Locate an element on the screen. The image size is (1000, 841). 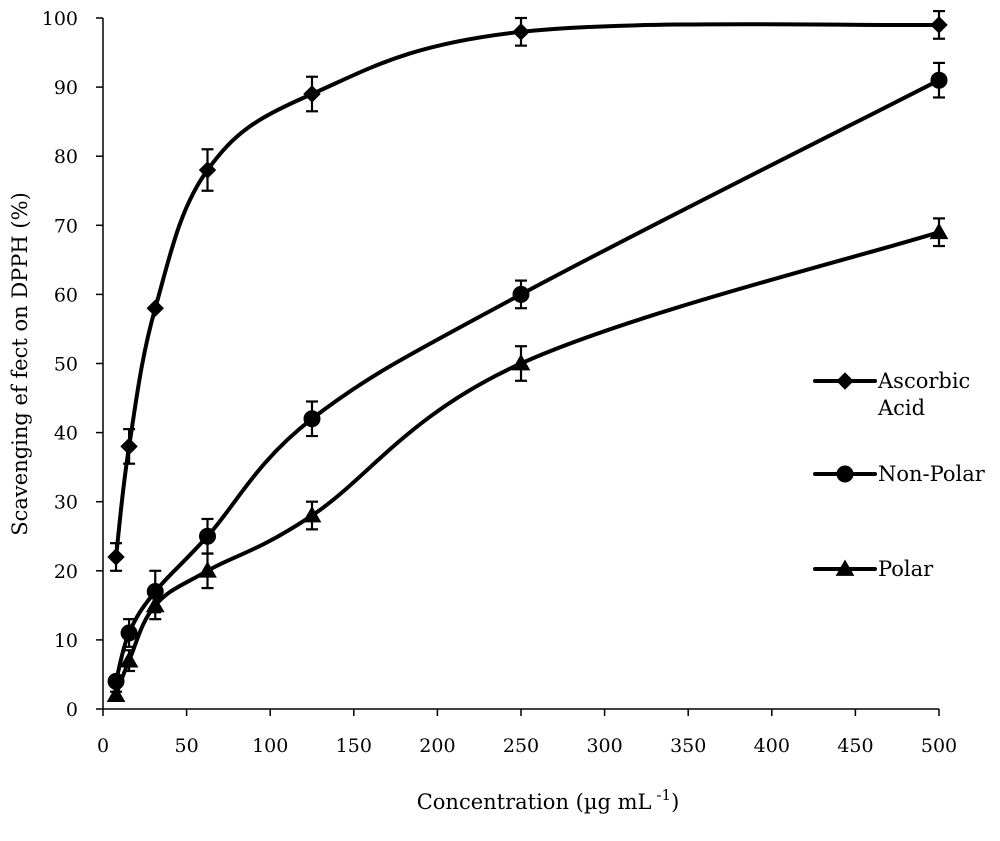
y-tick-label: 90 is located at coordinates (66, 88).